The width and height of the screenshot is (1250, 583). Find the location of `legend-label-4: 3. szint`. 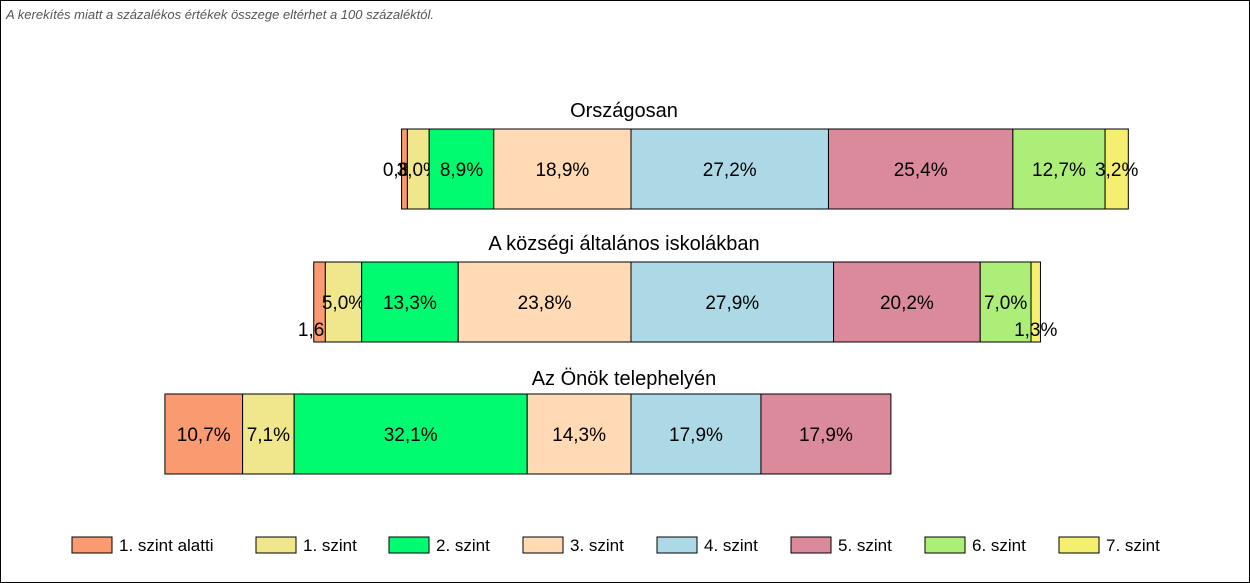

legend-label-4: 3. szint is located at coordinates (597, 545).